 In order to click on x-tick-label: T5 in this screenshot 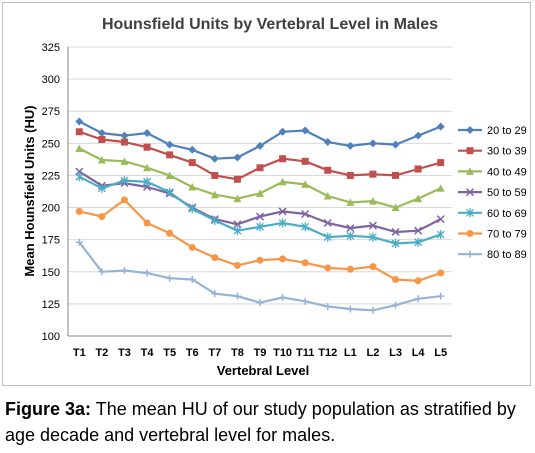, I will do `click(169, 353)`.